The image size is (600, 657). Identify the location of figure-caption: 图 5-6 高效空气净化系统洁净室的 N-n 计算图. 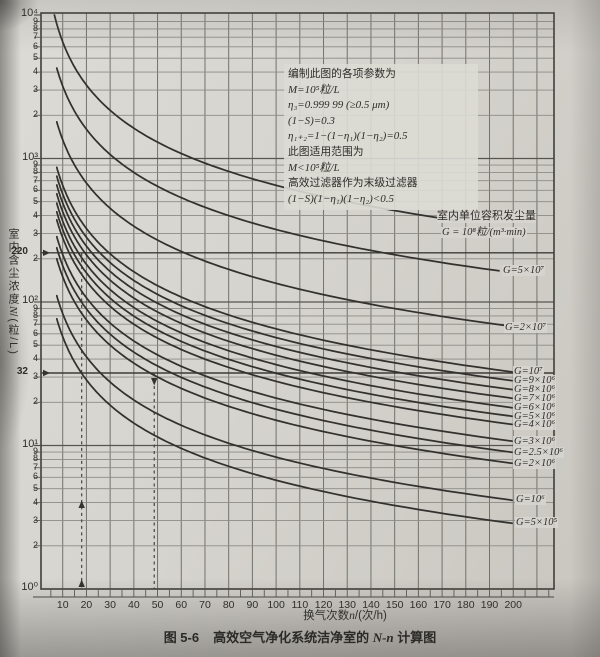
(300, 636).